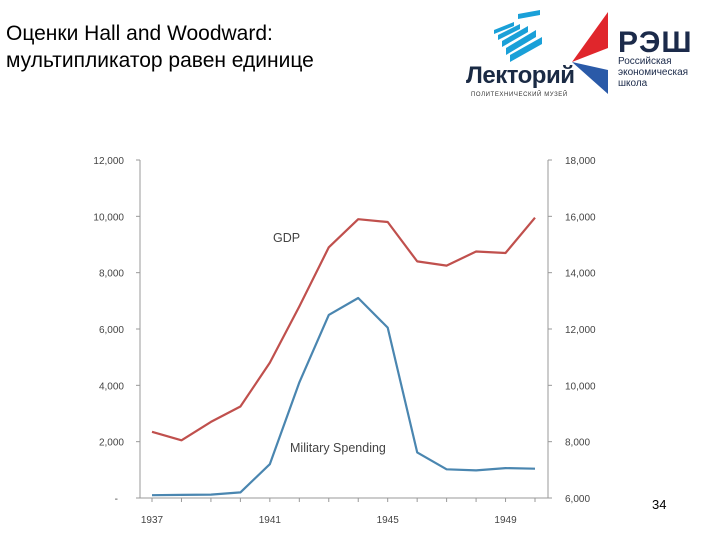  I want to click on title-line-1: Оценки Hall and Woodward:, so click(139, 33).